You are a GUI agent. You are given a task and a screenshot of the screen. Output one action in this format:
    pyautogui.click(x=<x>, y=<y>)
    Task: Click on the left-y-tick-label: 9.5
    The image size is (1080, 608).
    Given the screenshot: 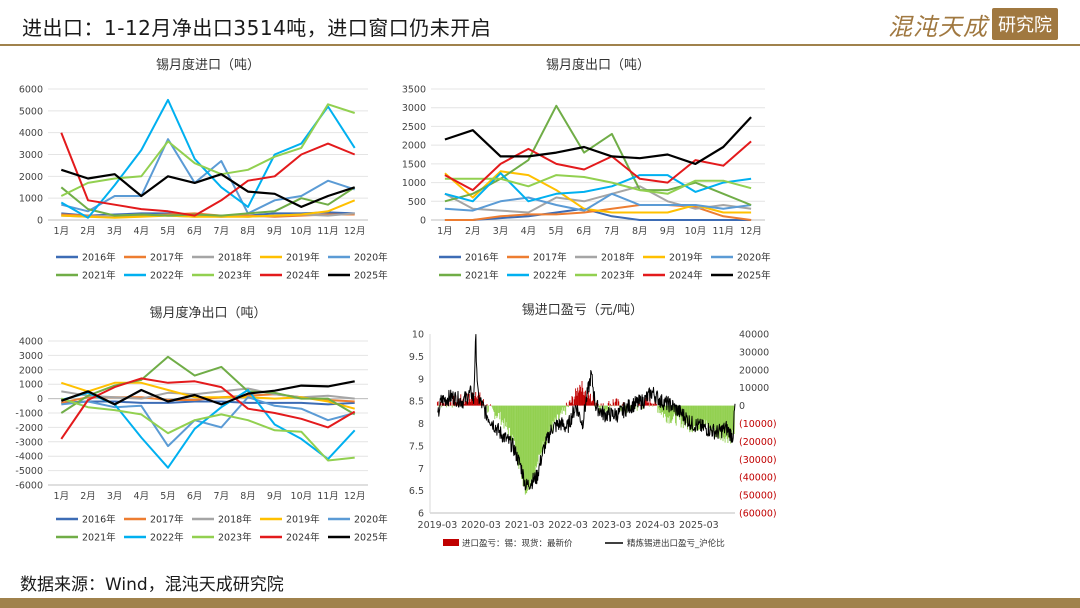 What is the action you would take?
    pyautogui.click(x=416, y=357)
    